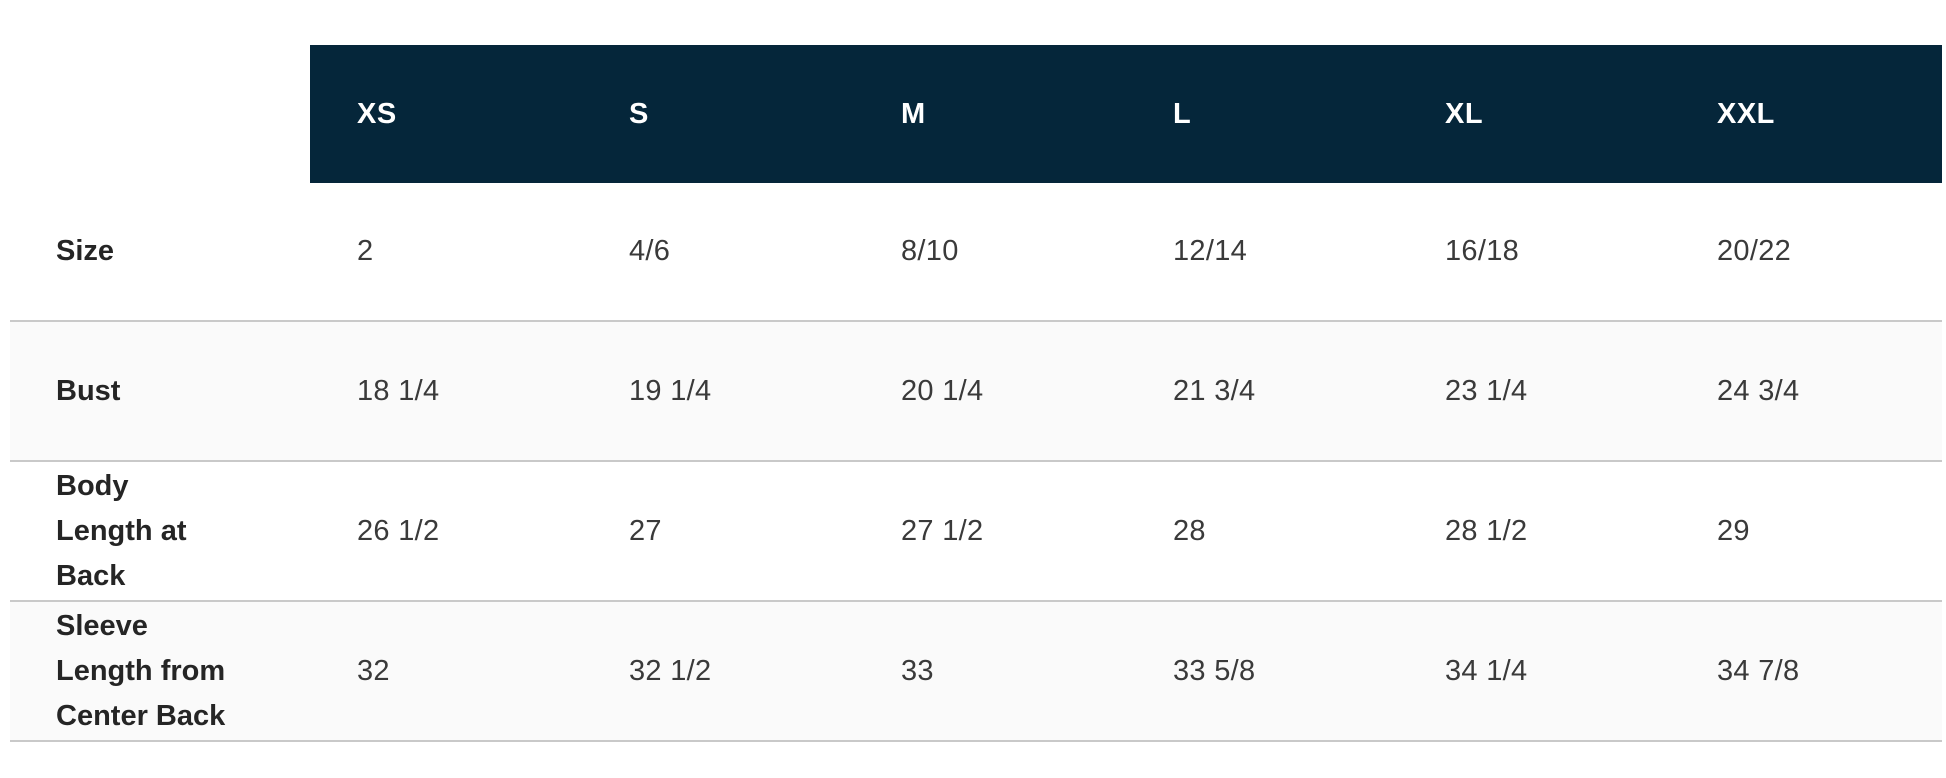  I want to click on measurement-value: 34 7/8, so click(1806, 671).